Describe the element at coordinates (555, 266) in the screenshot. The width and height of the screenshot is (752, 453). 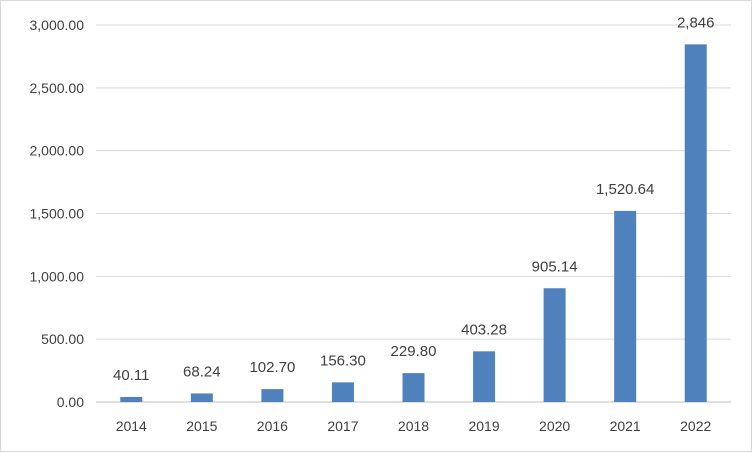
I see `data-label: 905.14` at that location.